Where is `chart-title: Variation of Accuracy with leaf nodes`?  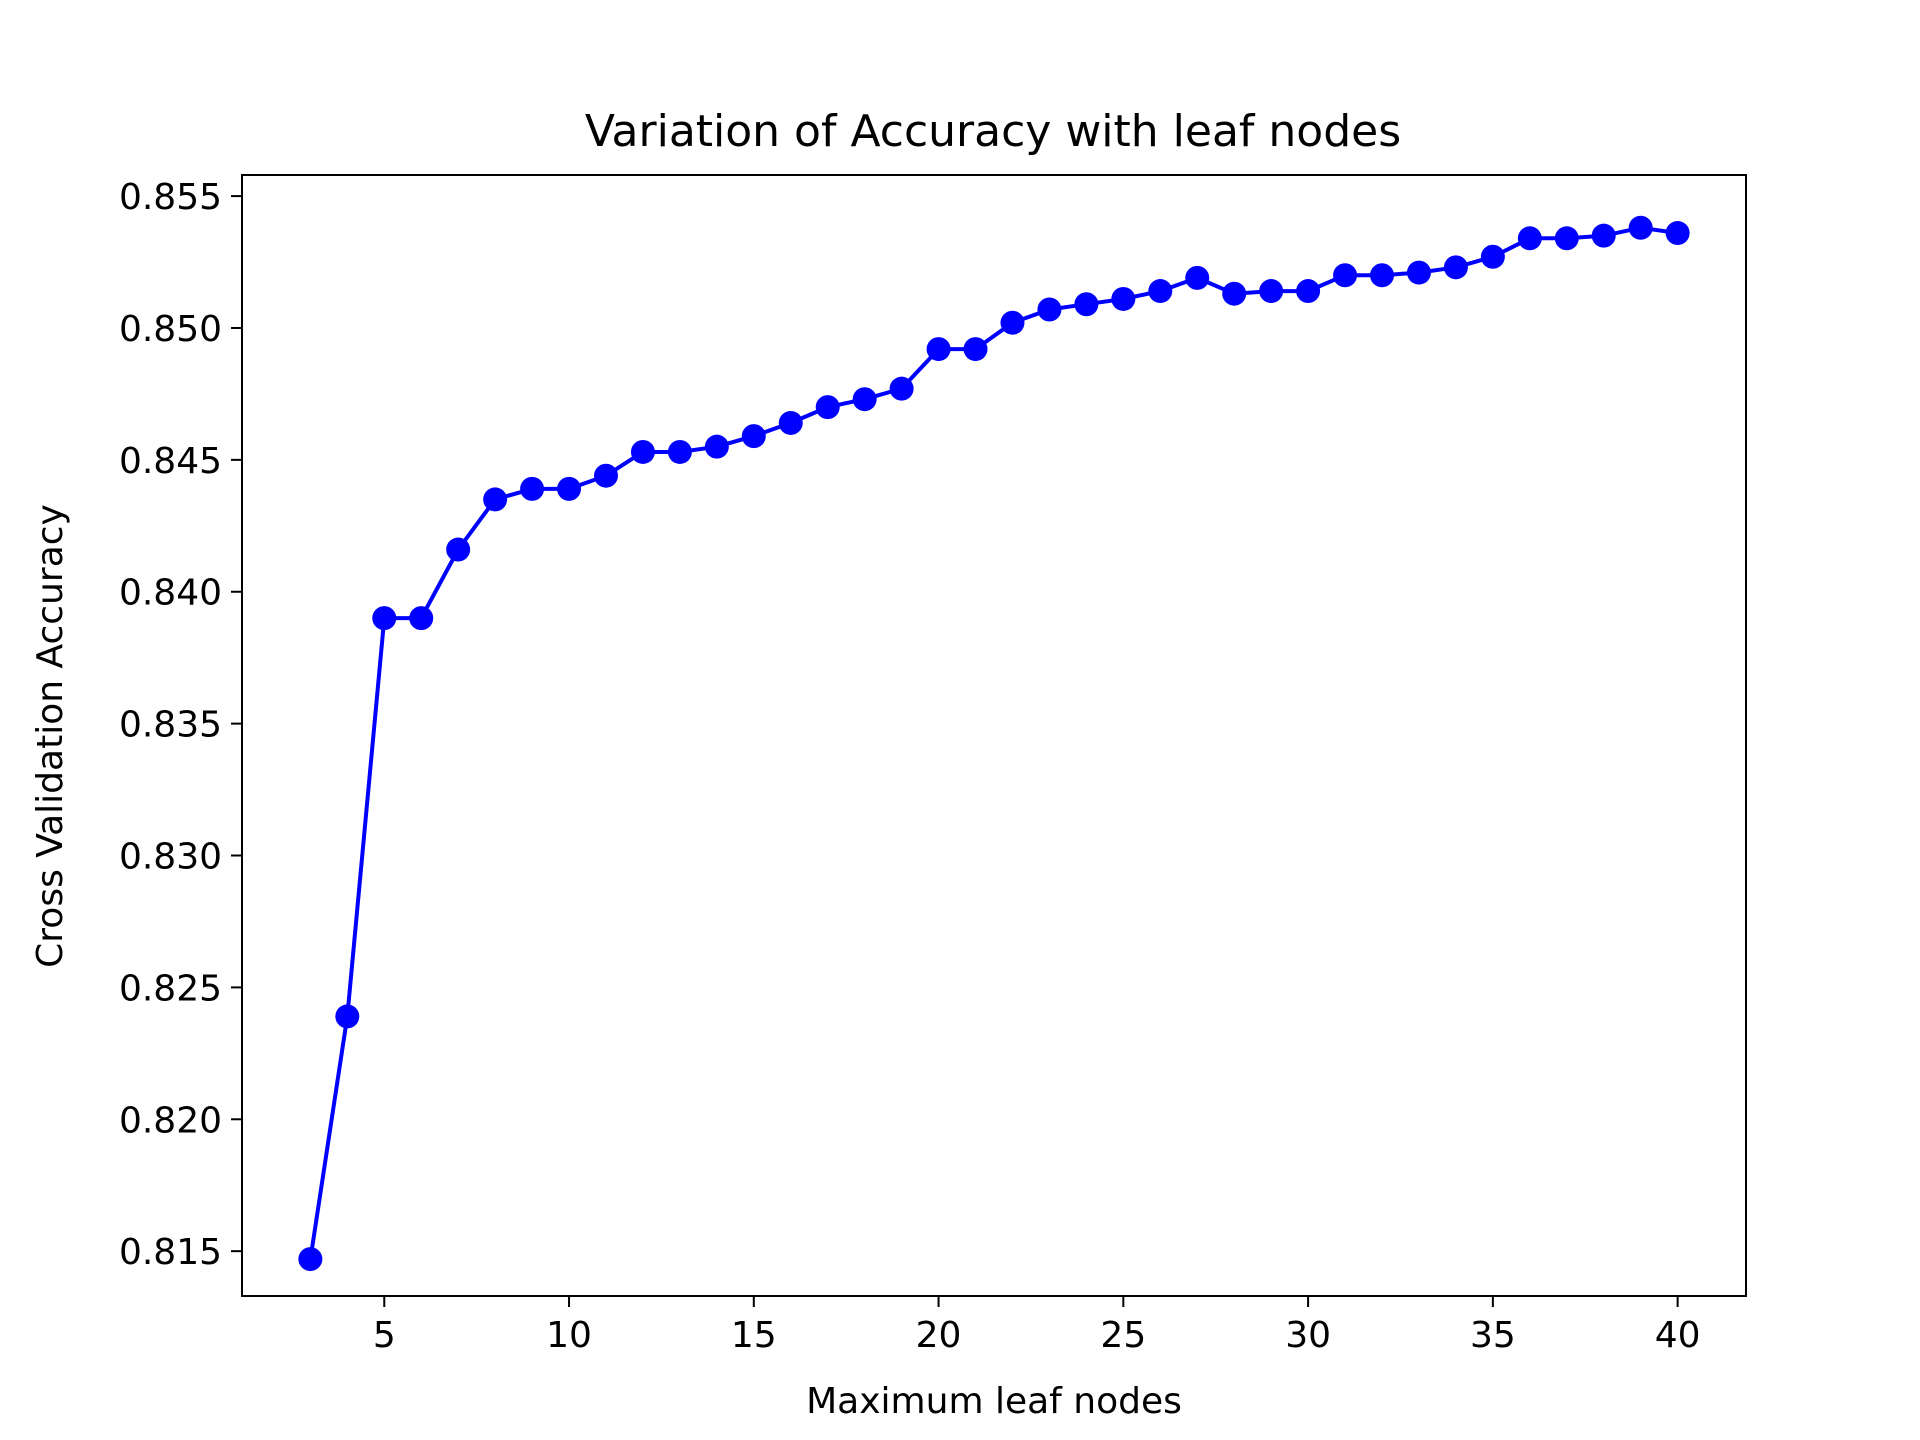 chart-title: Variation of Accuracy with leaf nodes is located at coordinates (993, 131).